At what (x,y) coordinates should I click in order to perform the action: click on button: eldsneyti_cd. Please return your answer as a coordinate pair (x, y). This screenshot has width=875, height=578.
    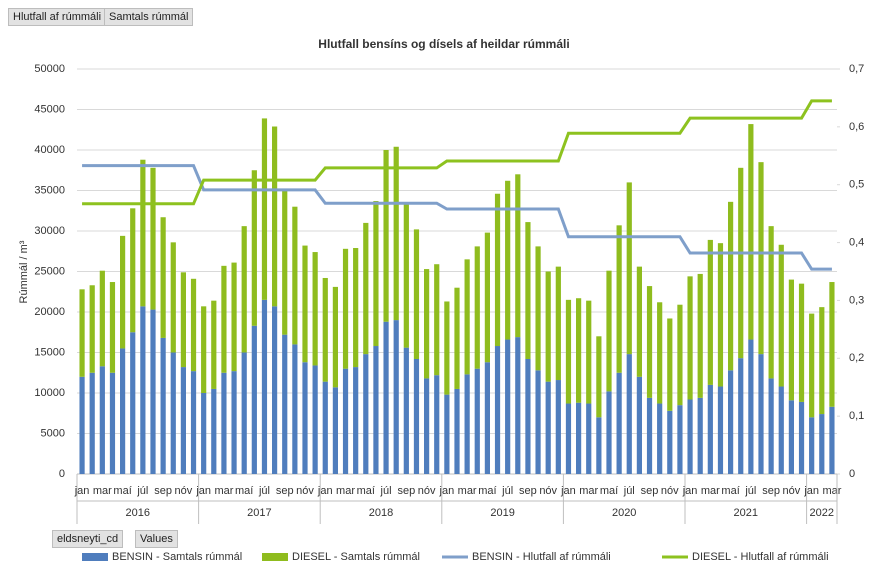
    Looking at the image, I should click on (88, 539).